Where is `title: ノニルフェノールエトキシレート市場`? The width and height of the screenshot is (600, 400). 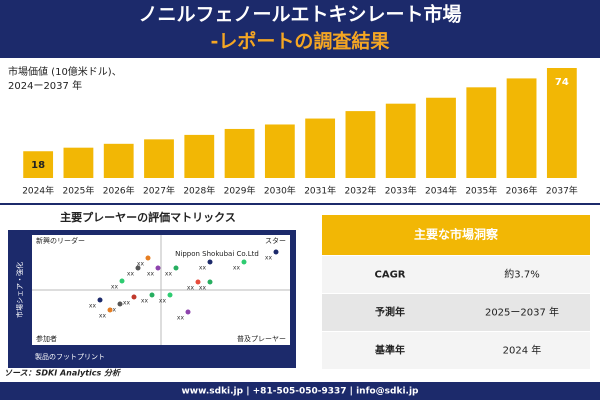 title: ノニルフェノールエトキシレート市場 is located at coordinates (299, 14).